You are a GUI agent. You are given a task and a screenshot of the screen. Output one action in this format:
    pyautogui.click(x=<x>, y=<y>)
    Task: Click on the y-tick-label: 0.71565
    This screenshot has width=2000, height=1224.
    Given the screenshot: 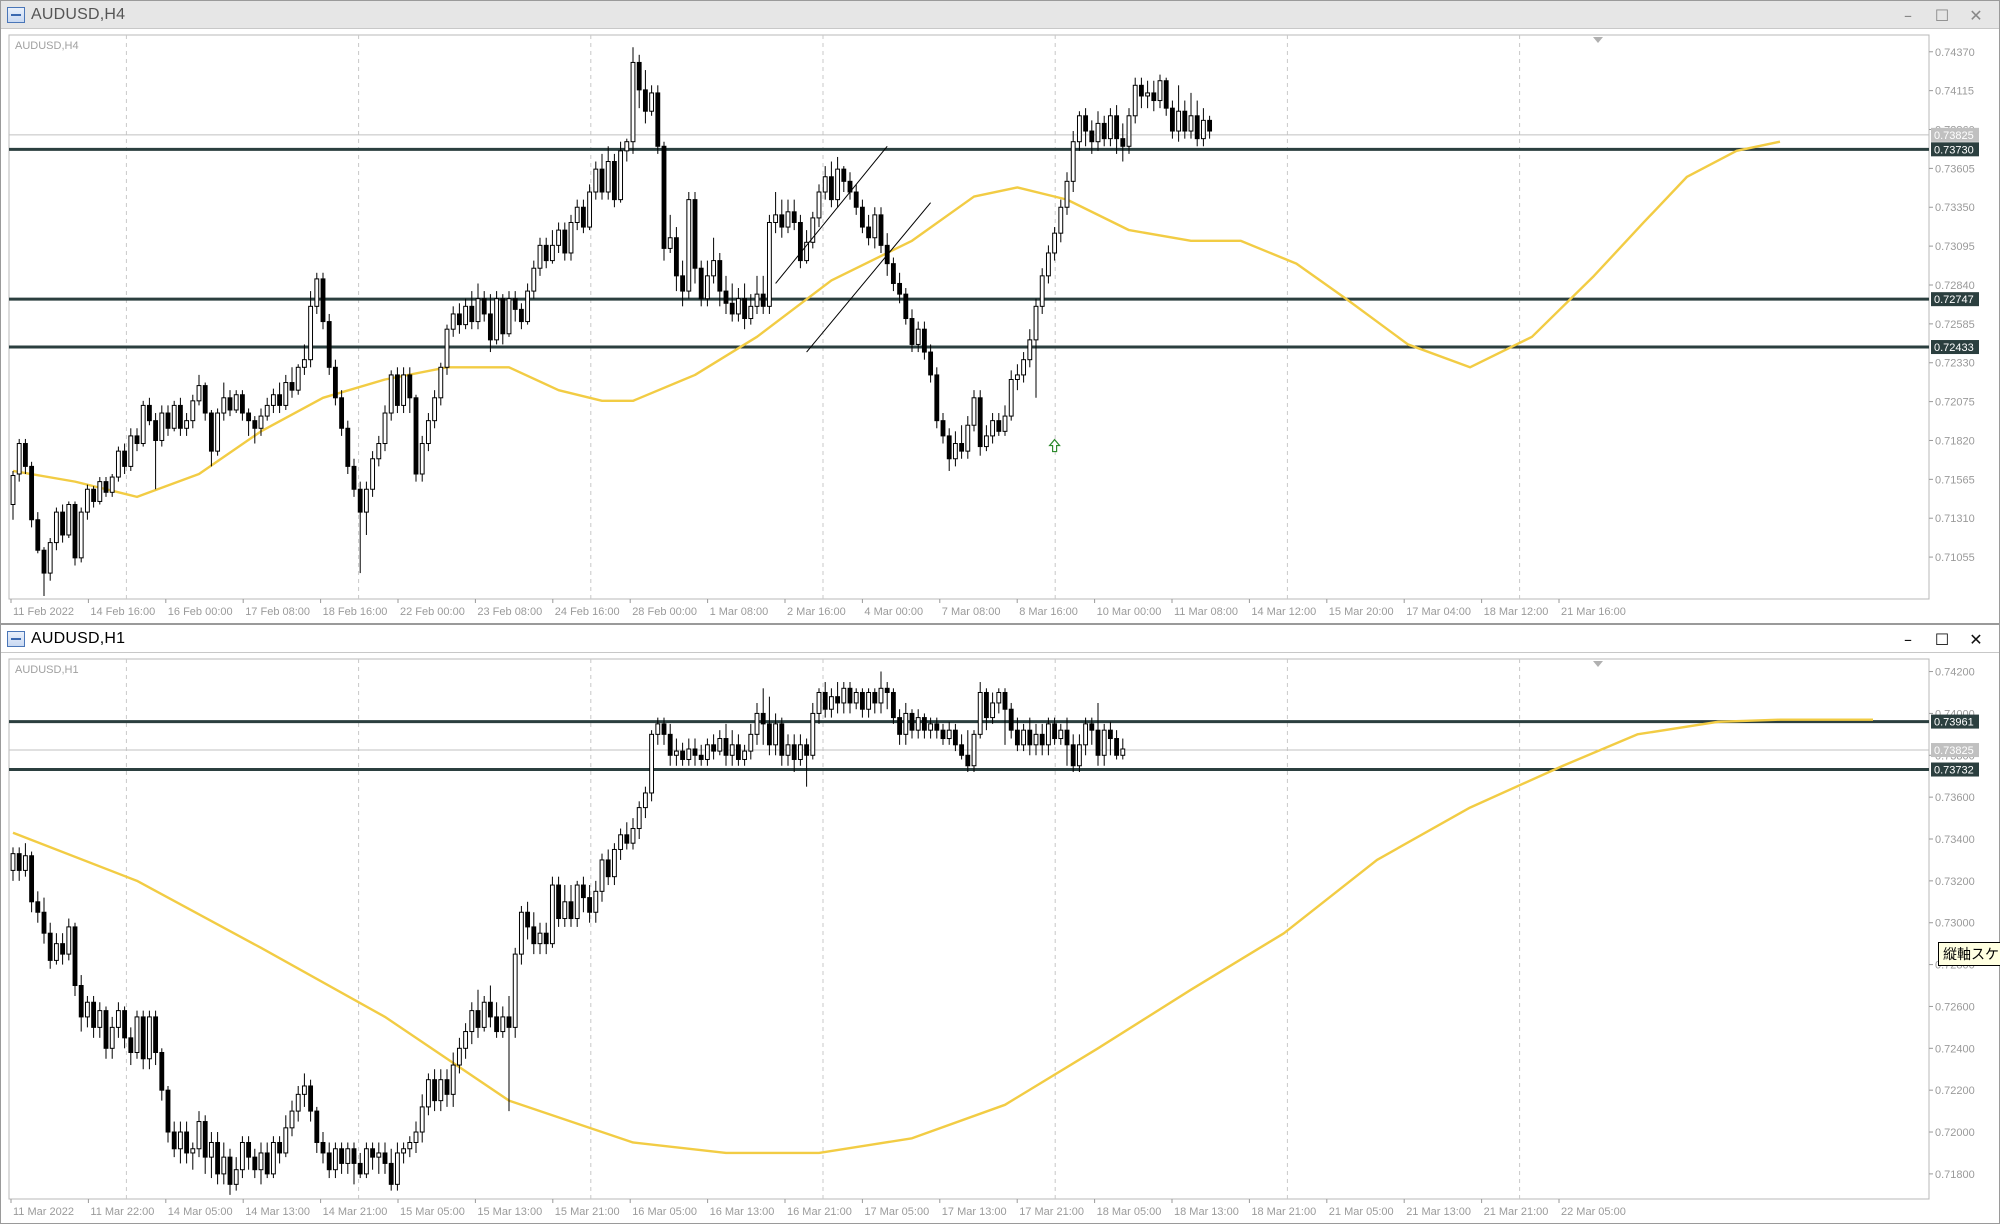 What is the action you would take?
    pyautogui.click(x=1955, y=480)
    